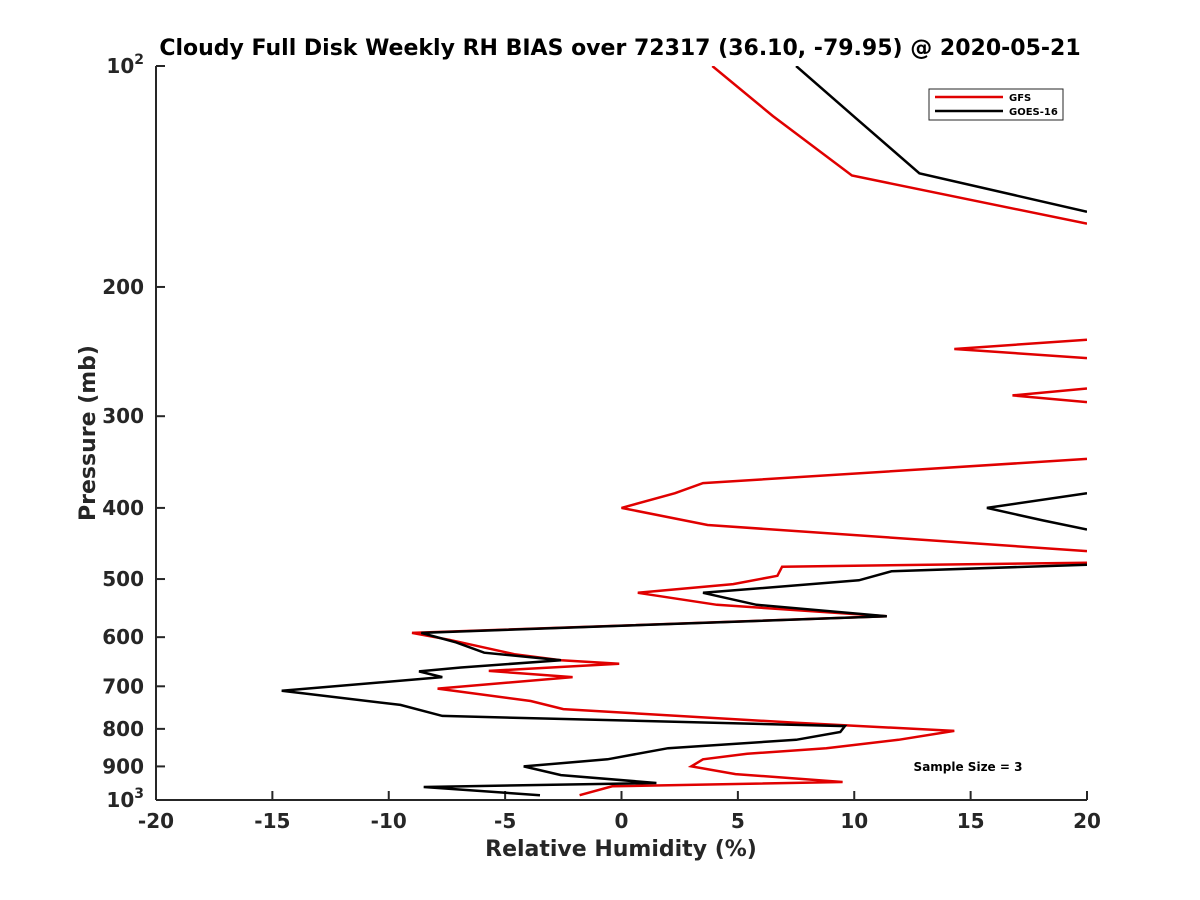 Image resolution: width=1200 pixels, height=900 pixels. Describe the element at coordinates (139, 60) in the screenshot. I see `y-tick-exponent: 2` at that location.